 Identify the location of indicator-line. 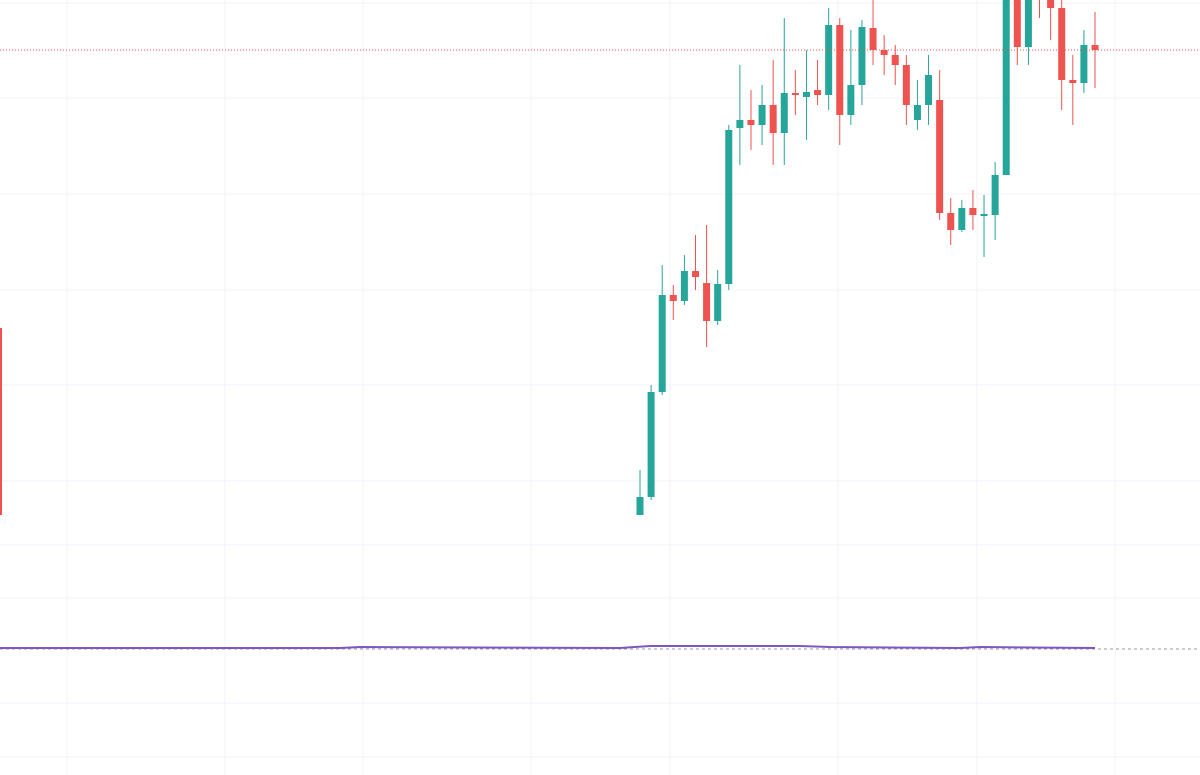
(548, 647).